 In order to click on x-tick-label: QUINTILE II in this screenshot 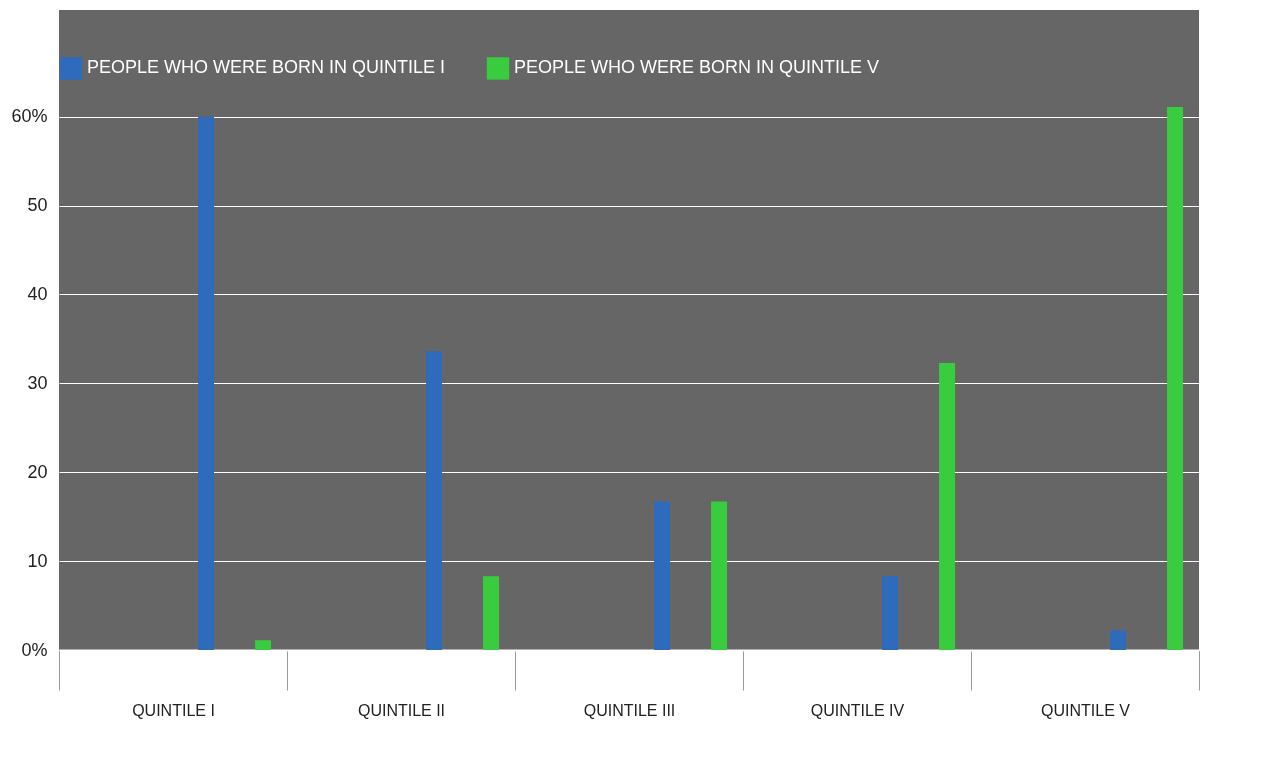, I will do `click(401, 710)`.